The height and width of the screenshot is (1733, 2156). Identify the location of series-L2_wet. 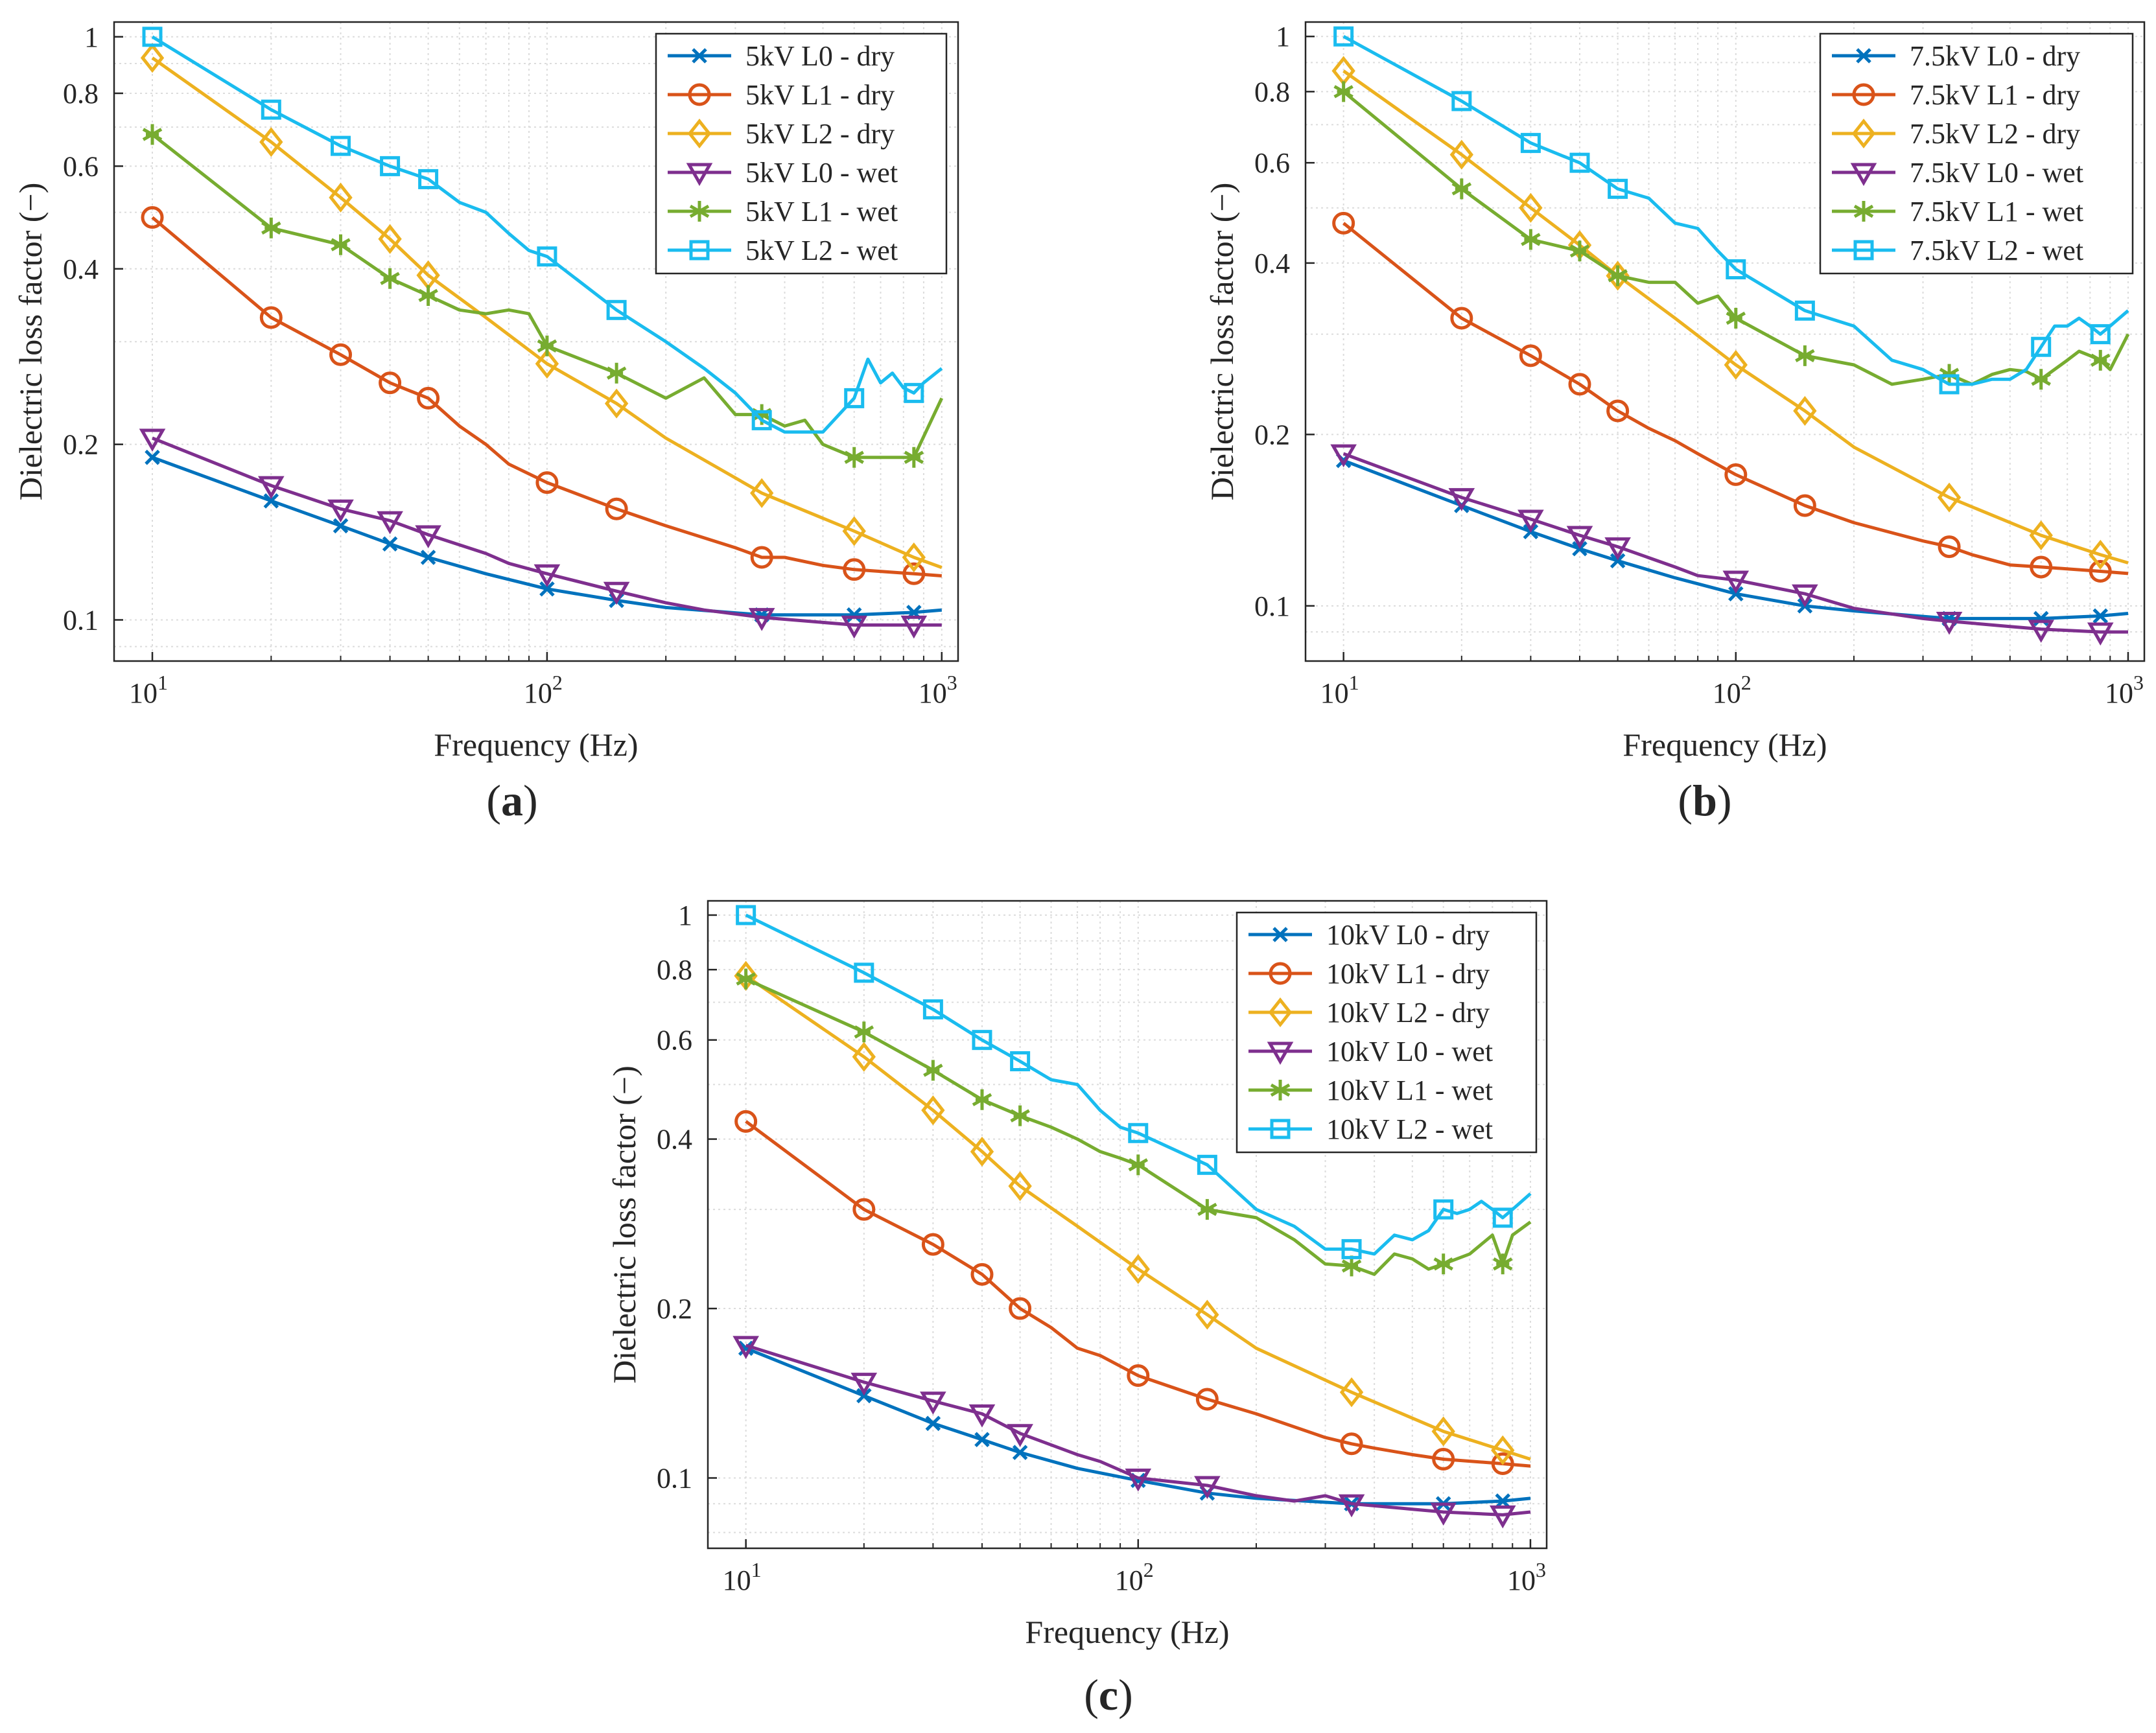
(542, 230).